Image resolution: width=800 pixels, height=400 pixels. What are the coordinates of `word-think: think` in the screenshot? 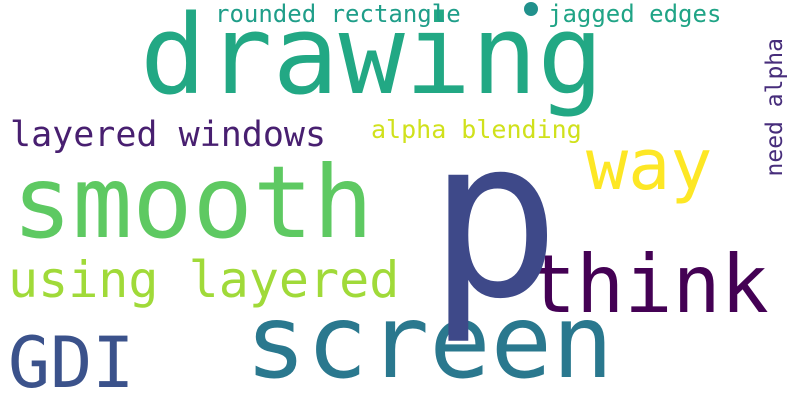 It's located at (648, 284).